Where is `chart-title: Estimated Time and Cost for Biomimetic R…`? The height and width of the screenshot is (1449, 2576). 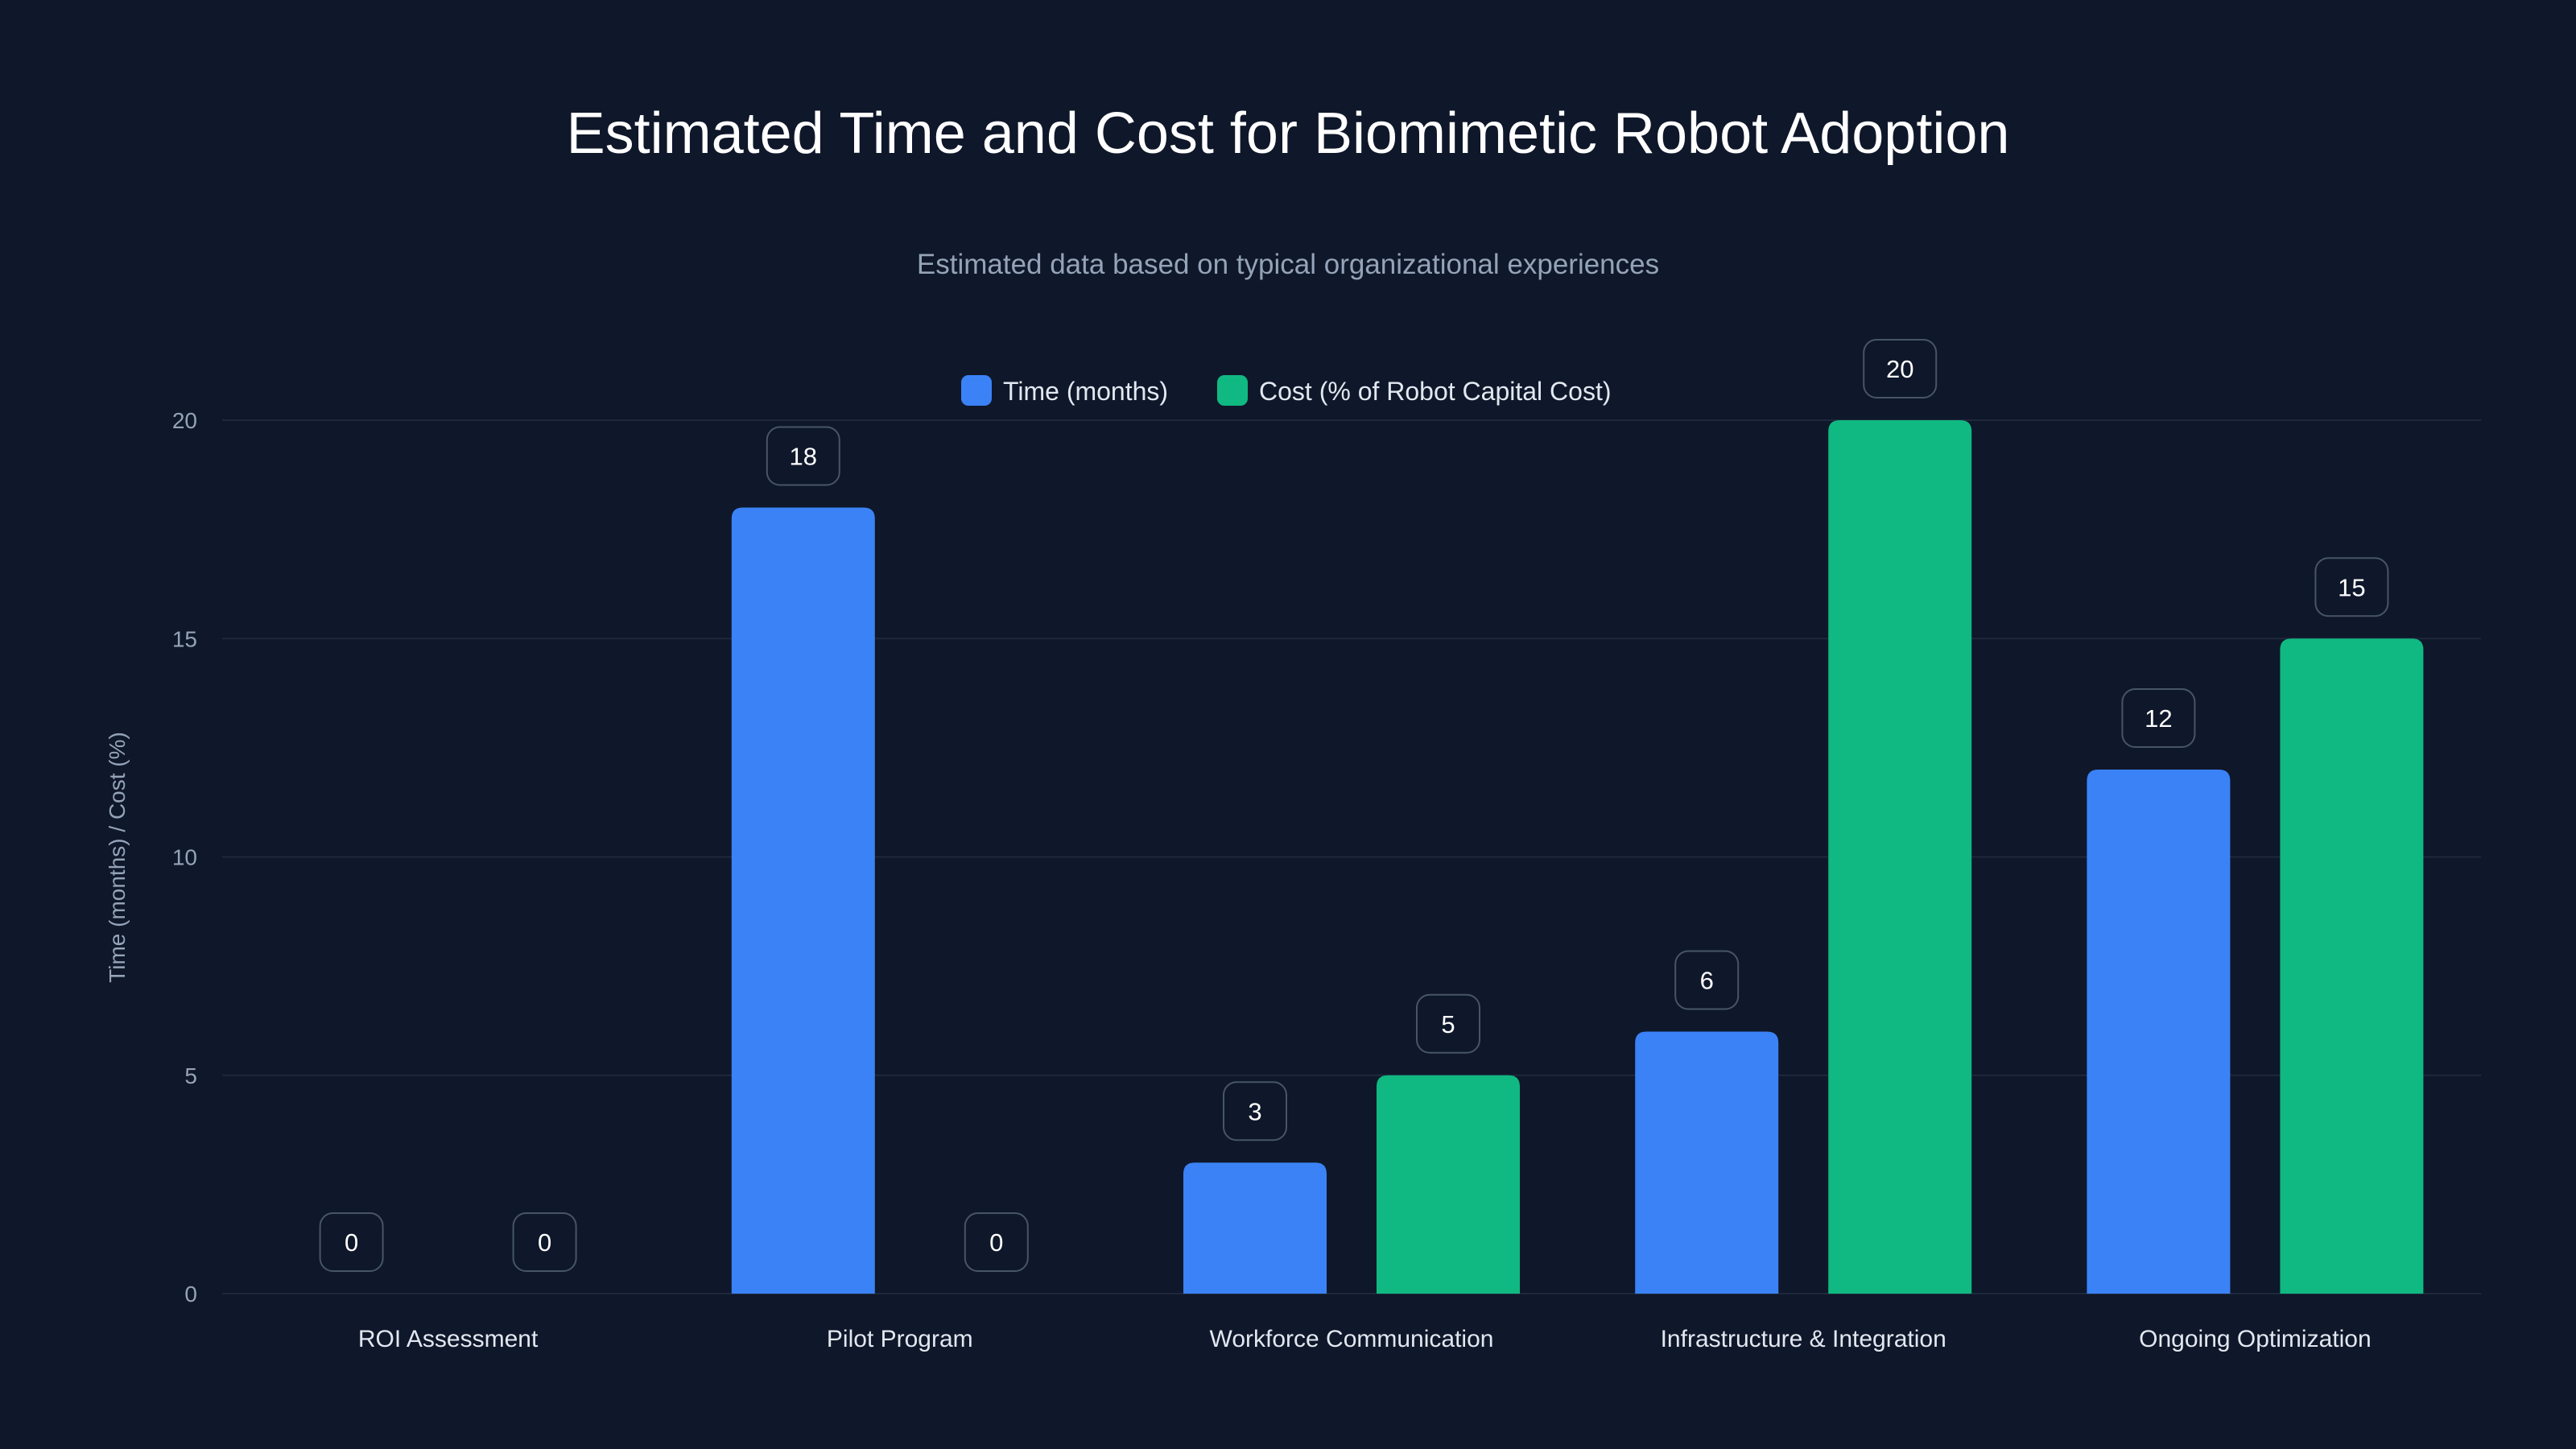
chart-title: Estimated Time and Cost for Biomimetic R… is located at coordinates (1288, 133).